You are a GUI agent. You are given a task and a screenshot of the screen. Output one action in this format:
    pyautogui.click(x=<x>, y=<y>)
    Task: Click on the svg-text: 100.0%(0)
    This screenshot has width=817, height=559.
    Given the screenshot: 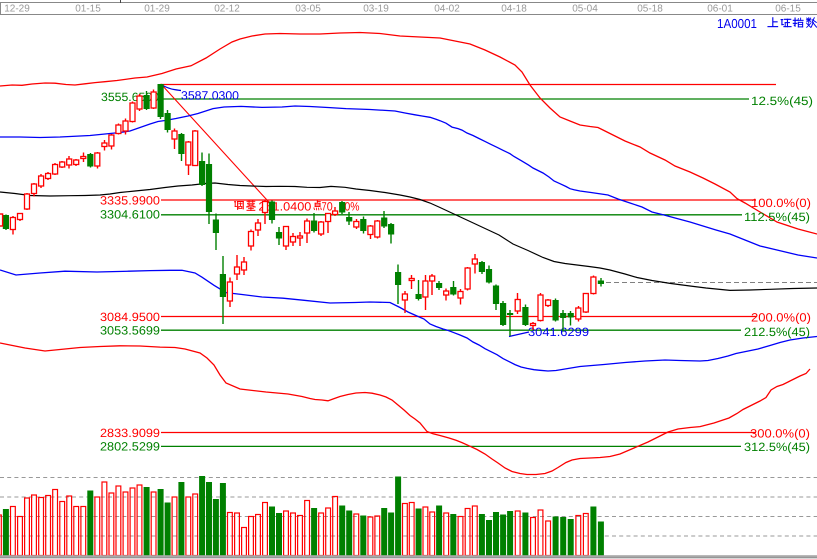 What is the action you would take?
    pyautogui.click(x=781, y=203)
    